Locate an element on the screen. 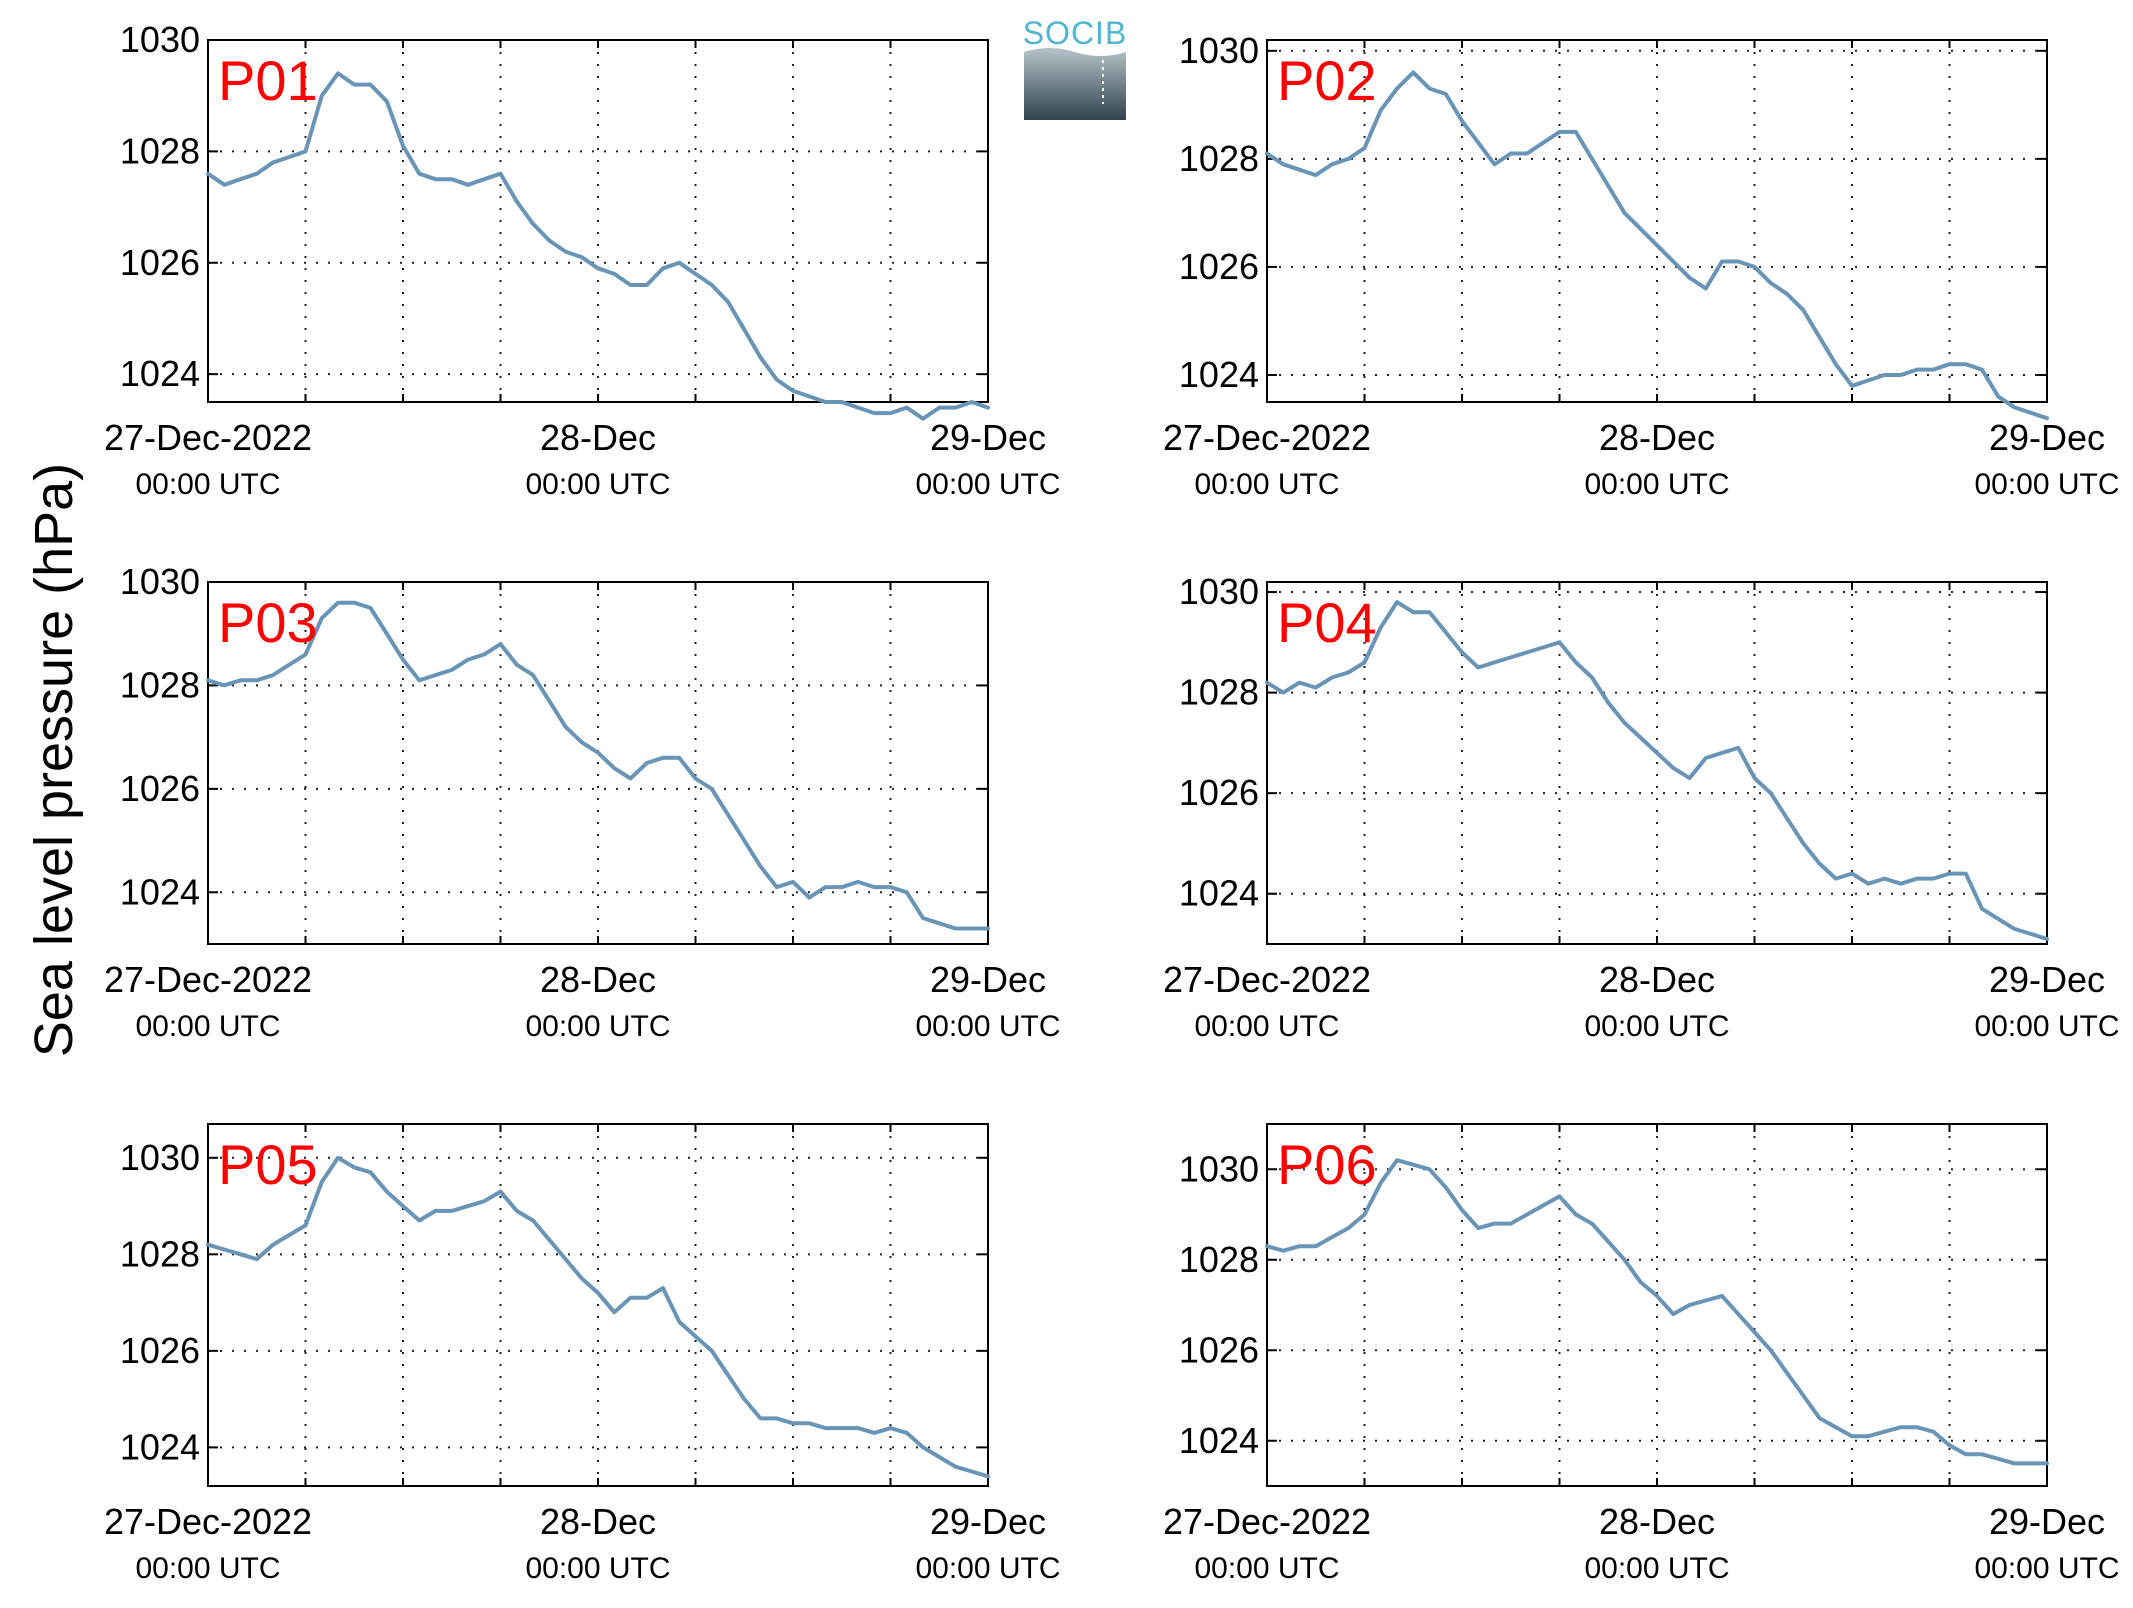 This screenshot has height=1608, width=2133. socib-logo: SOCIB is located at coordinates (1075, 67).